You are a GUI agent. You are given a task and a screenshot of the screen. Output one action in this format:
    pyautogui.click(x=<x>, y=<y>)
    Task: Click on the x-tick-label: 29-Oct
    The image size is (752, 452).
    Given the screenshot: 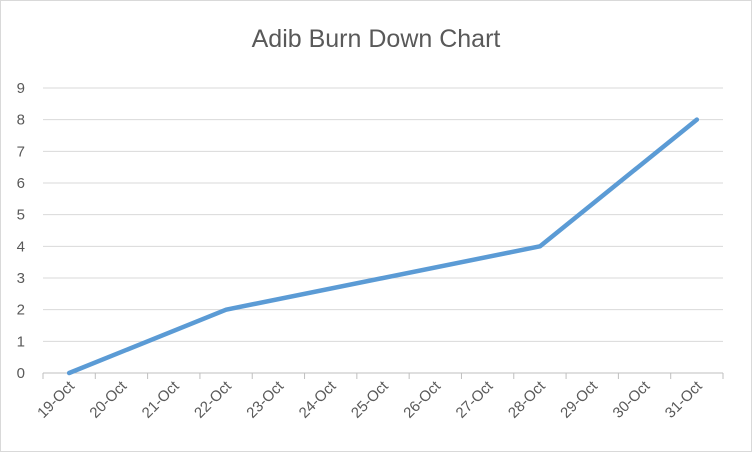 What is the action you would take?
    pyautogui.click(x=579, y=399)
    